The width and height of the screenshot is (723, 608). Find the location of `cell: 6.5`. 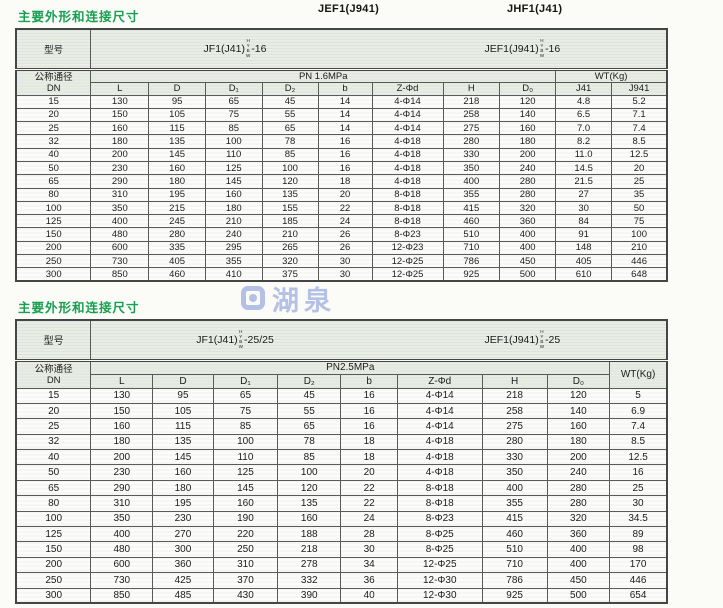

cell: 6.5 is located at coordinates (584, 115).